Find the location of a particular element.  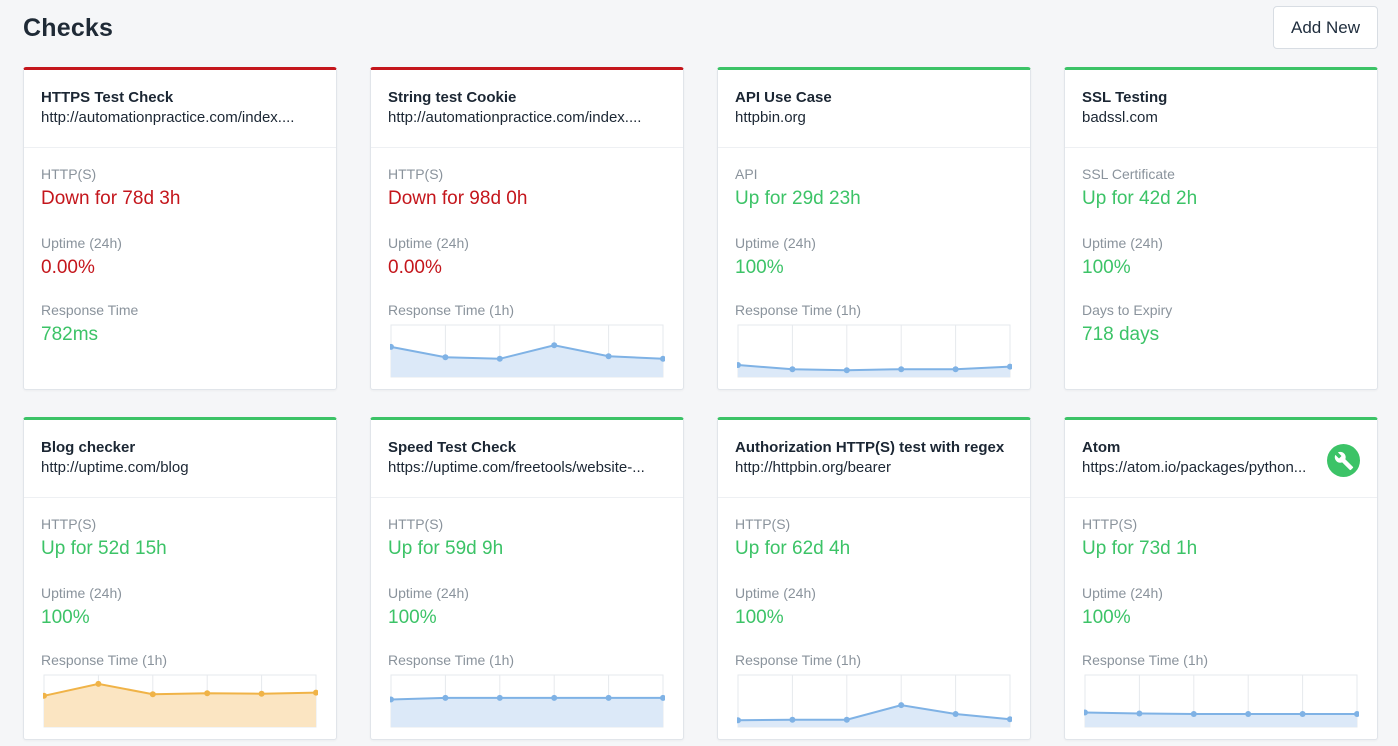

card-header: SSL Testing badssl.com is located at coordinates (1221, 109).